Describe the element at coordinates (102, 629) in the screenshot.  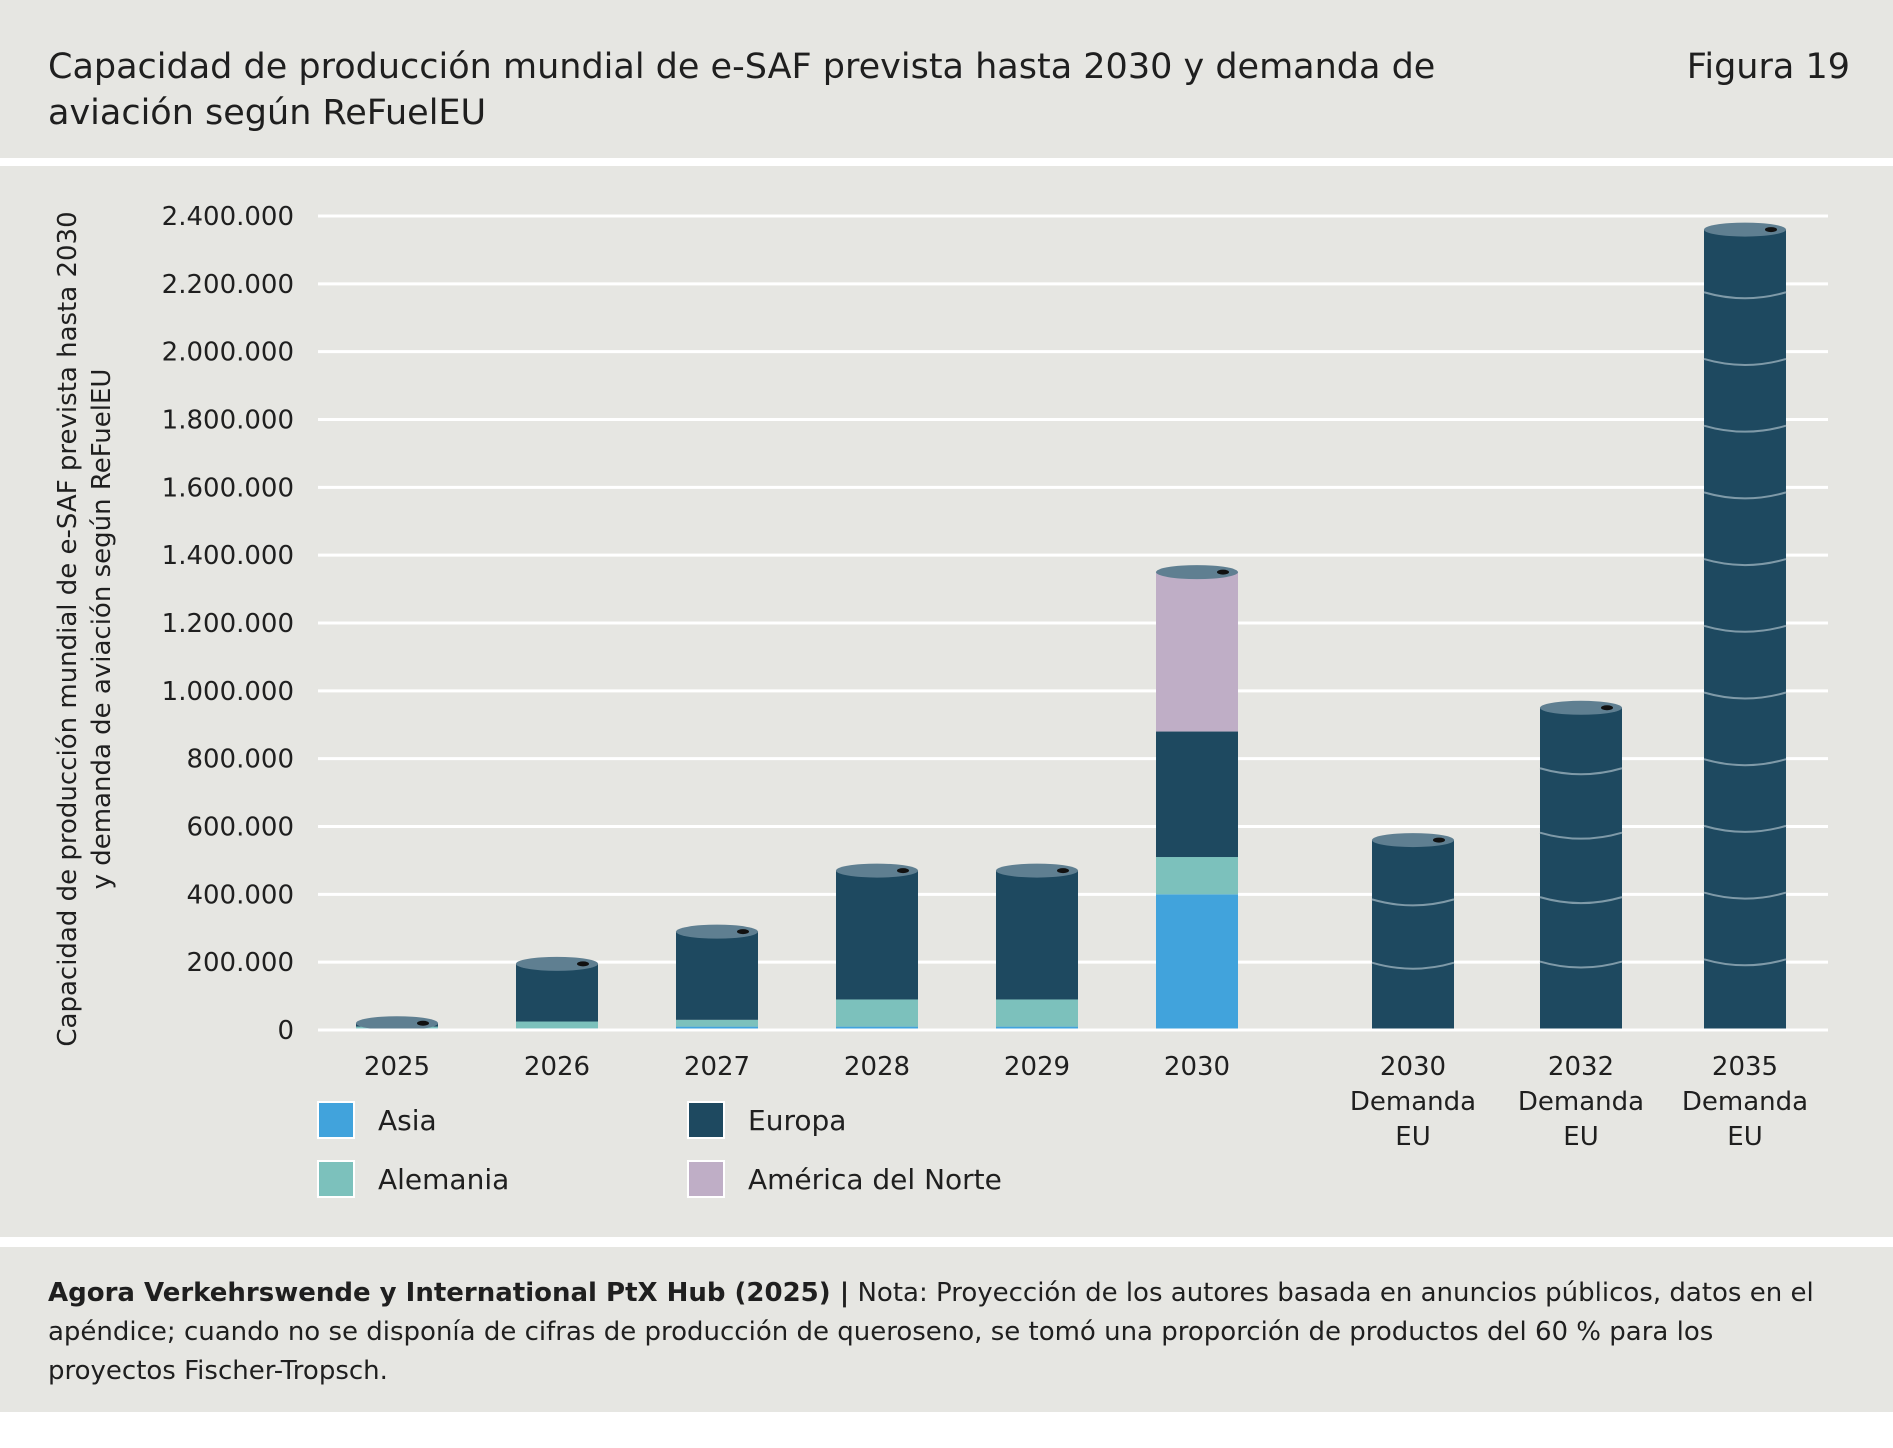
I see `y-axis-label: y demanda de aviación según ReFuelEU` at that location.